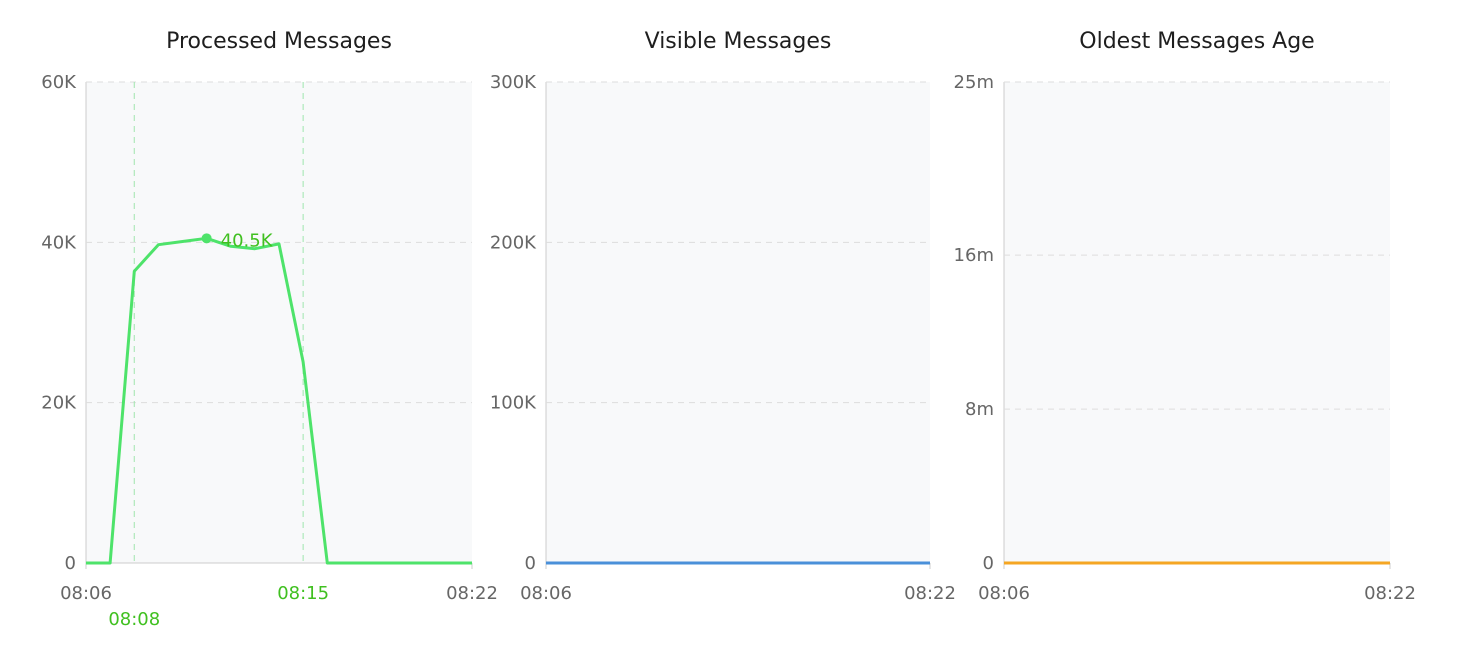 The image size is (1468, 660). I want to click on highlighted-x-tick-label: 08:08, so click(134, 619).